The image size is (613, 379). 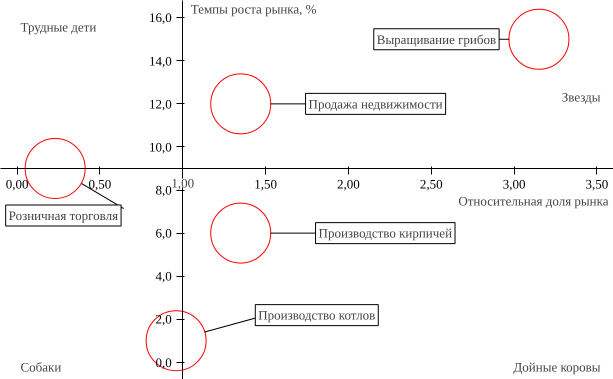 What do you see at coordinates (160, 18) in the screenshot?
I see `y-tick-label: 16,0` at bounding box center [160, 18].